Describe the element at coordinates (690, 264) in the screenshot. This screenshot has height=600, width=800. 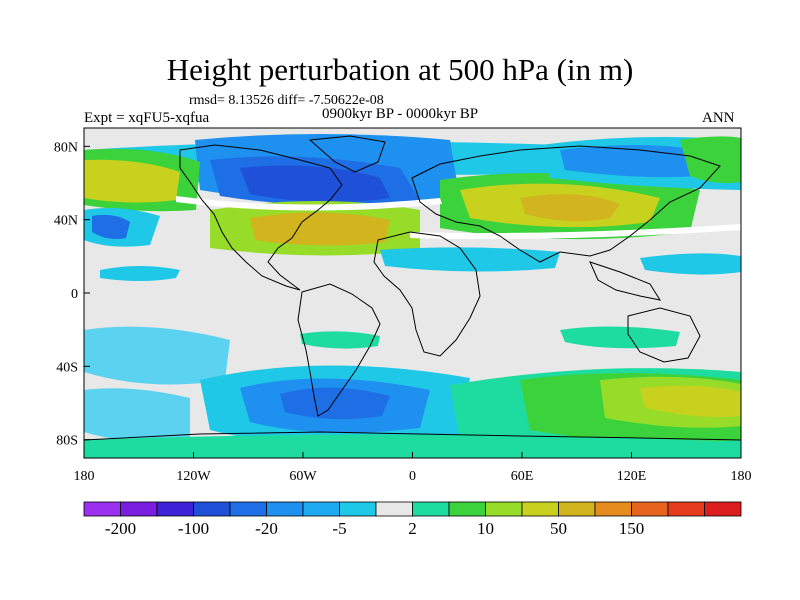
I see `west-pacific-cyan-streak` at that location.